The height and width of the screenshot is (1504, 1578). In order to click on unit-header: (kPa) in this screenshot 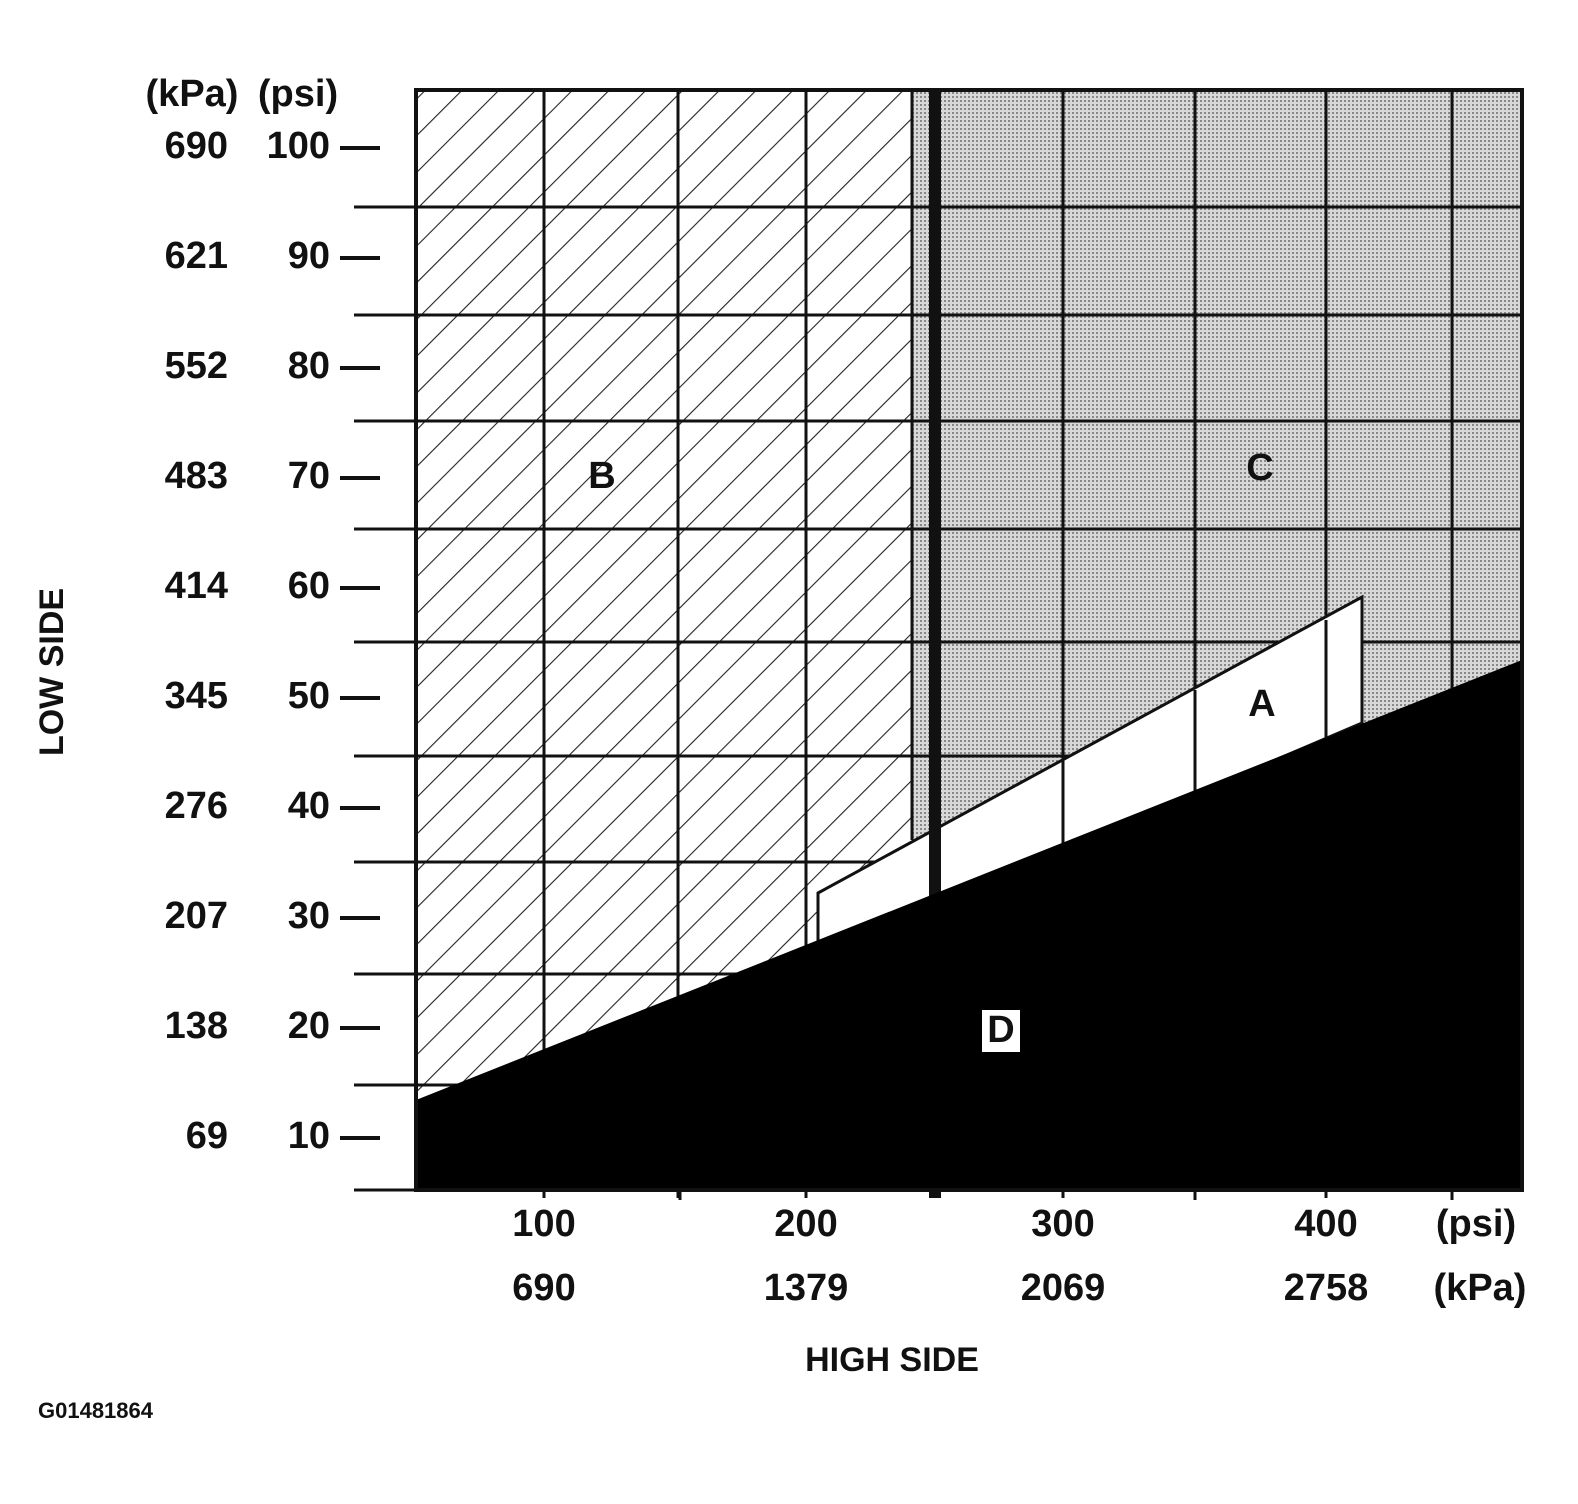, I will do `click(192, 94)`.